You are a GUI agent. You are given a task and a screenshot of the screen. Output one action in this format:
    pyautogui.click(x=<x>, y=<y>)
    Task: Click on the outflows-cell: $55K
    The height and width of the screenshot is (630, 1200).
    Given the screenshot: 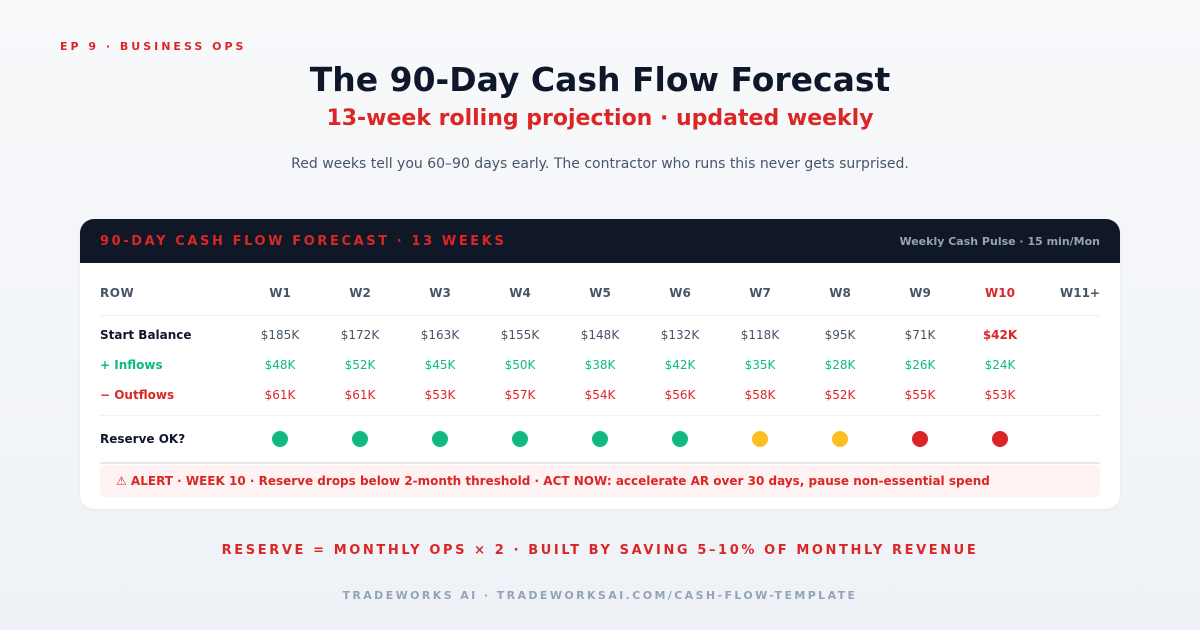 What is the action you would take?
    pyautogui.click(x=920, y=395)
    